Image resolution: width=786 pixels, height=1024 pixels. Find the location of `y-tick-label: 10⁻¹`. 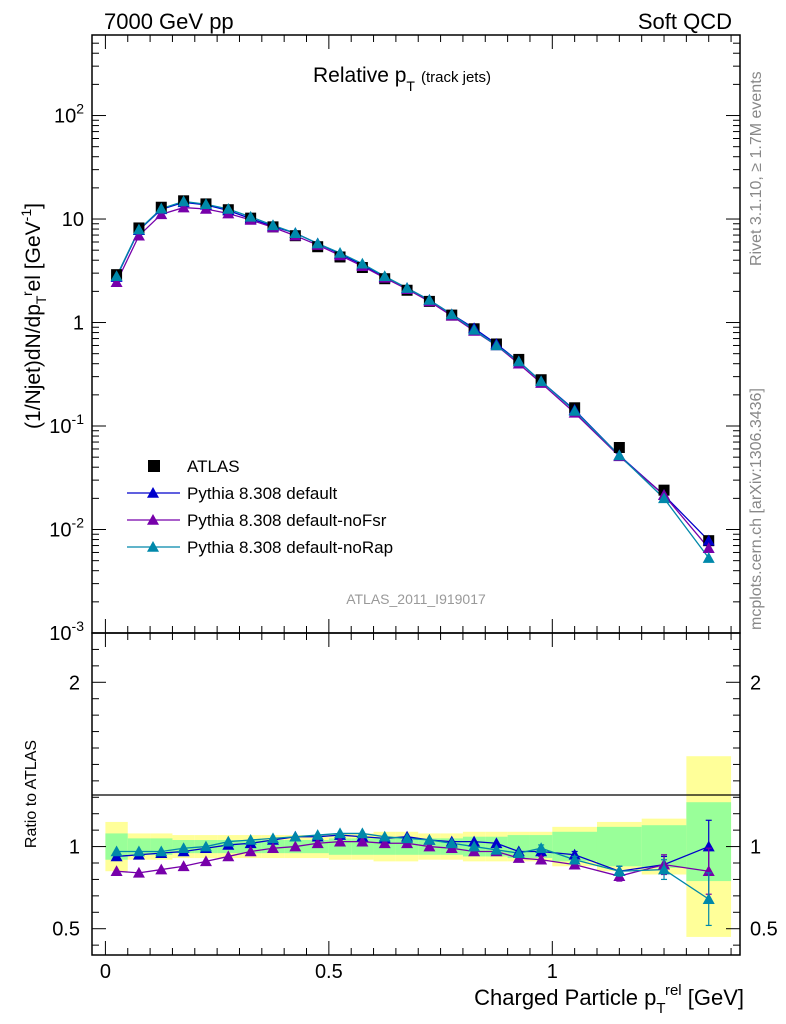

y-tick-label: 10⁻¹ is located at coordinates (66, 424).